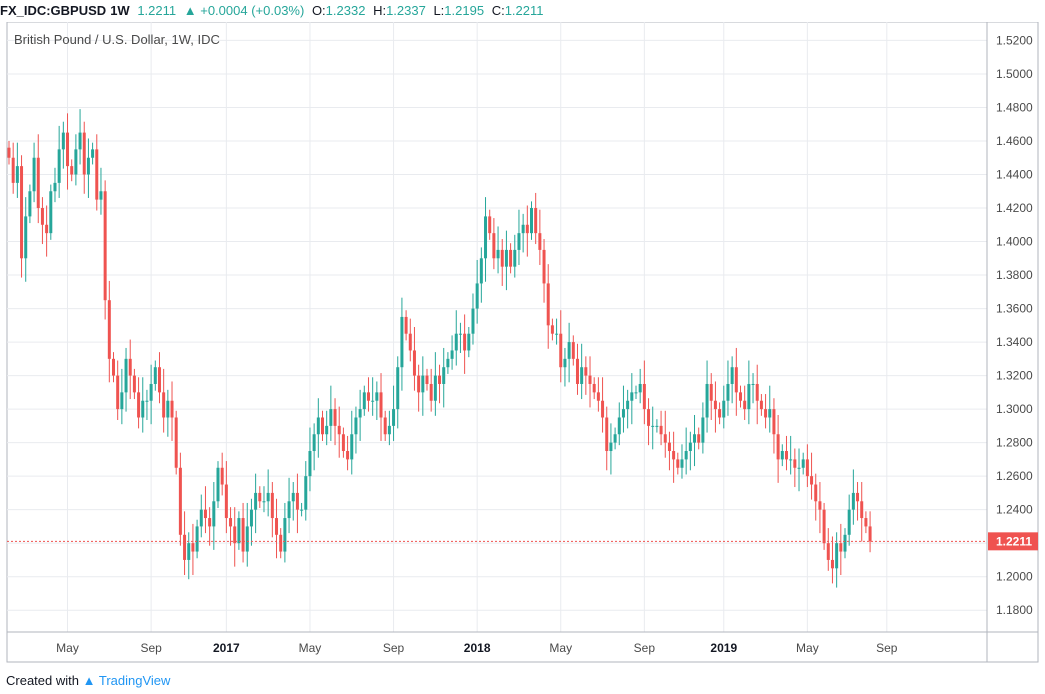 This screenshot has height=694, width=1045. Describe the element at coordinates (117, 39) in the screenshot. I see `chart-title: British Pound / U.S. Dollar, 1W, IDC` at that location.